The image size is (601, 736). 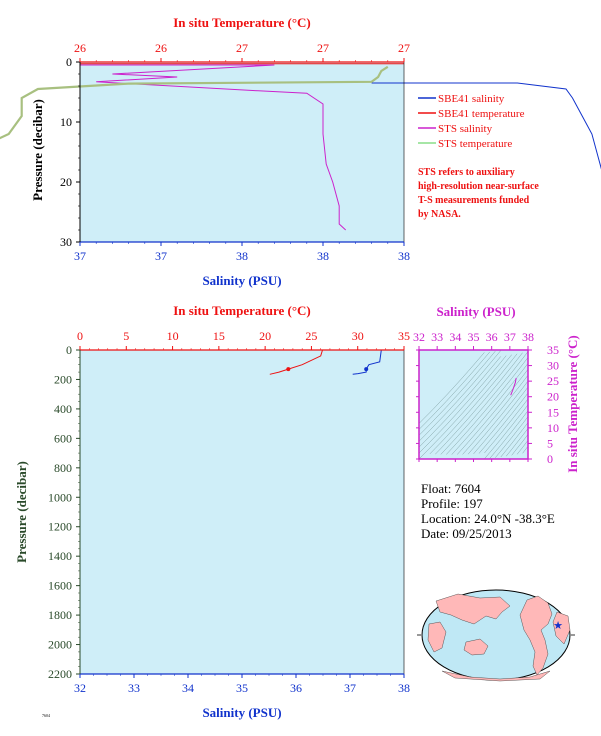 I want to click on map-land-americas, so click(x=536, y=635).